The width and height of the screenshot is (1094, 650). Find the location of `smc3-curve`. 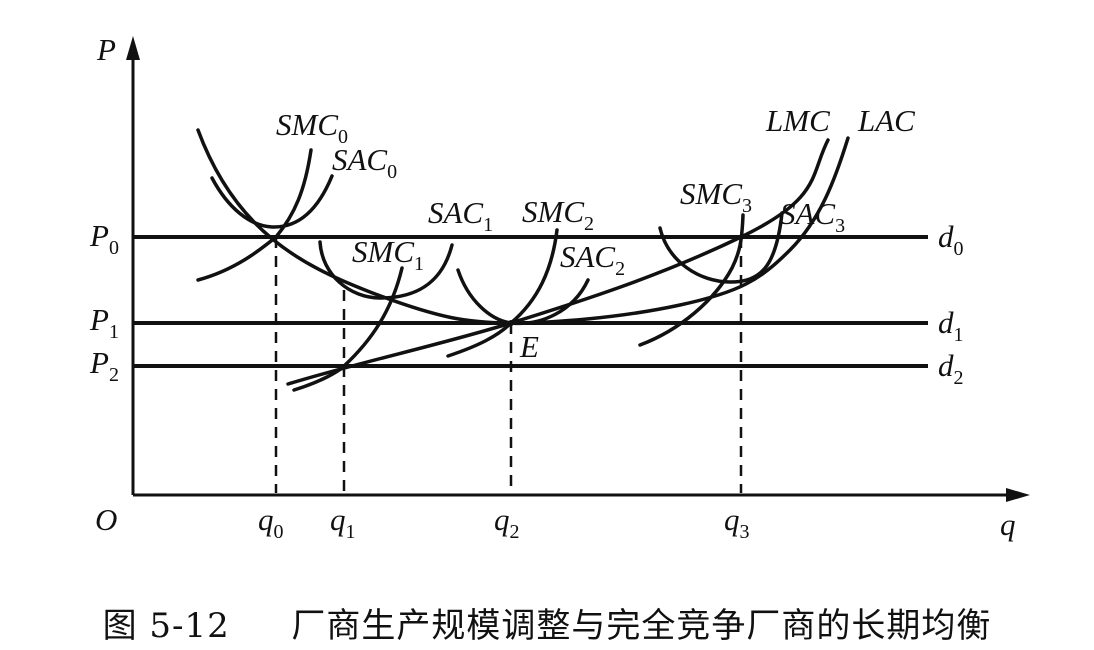

smc3-curve is located at coordinates (691, 280).